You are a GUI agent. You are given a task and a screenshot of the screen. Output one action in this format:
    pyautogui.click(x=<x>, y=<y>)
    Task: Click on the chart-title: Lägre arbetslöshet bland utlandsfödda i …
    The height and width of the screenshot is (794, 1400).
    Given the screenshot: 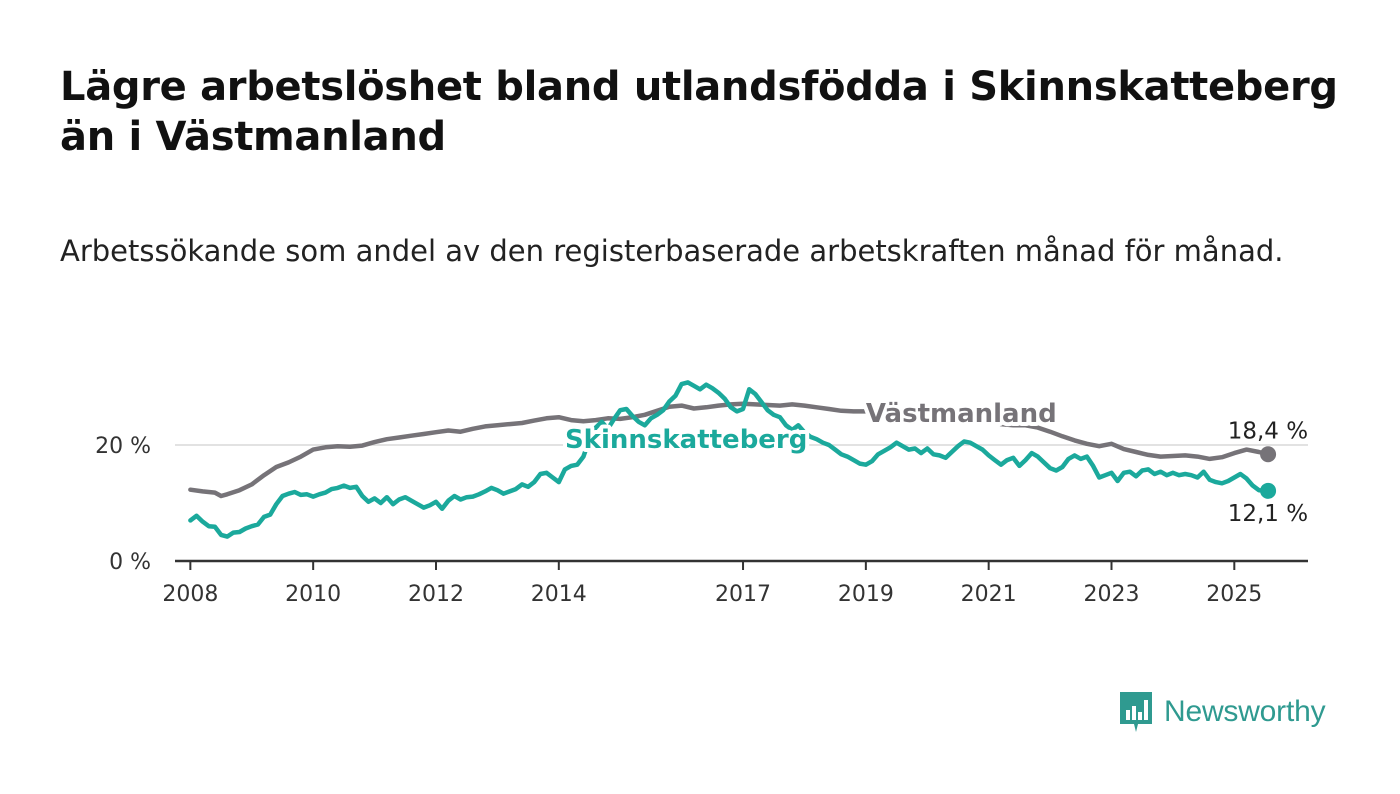 What is the action you would take?
    pyautogui.click(x=699, y=112)
    